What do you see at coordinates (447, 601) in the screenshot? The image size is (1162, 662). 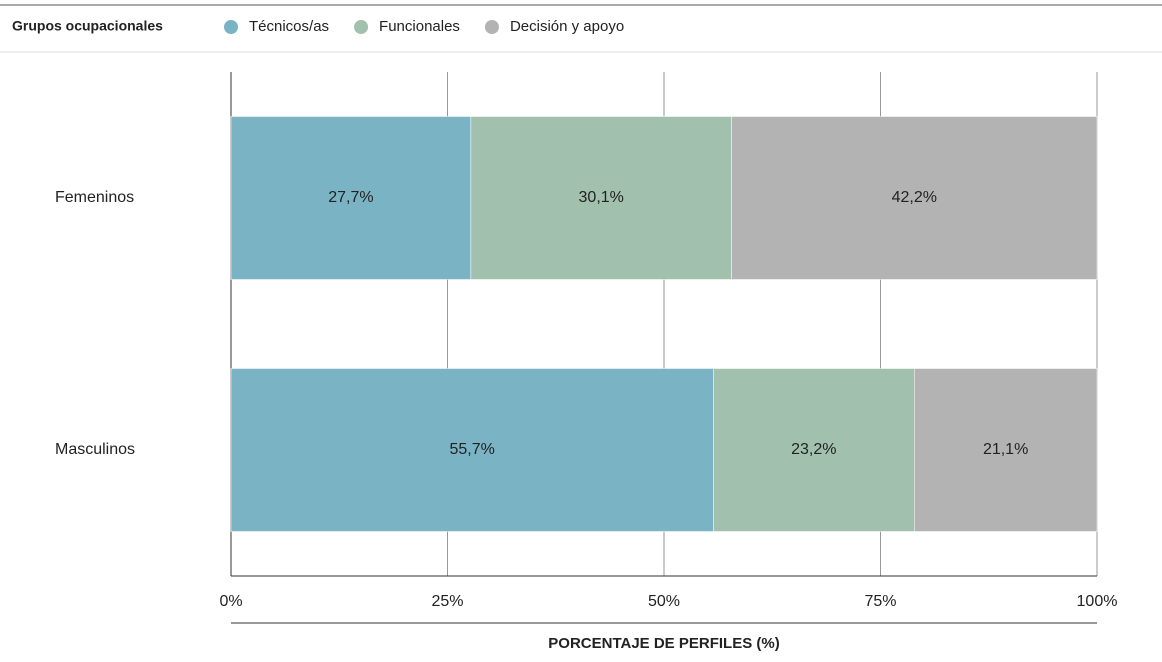 I see `x-tick-label: 25%` at bounding box center [447, 601].